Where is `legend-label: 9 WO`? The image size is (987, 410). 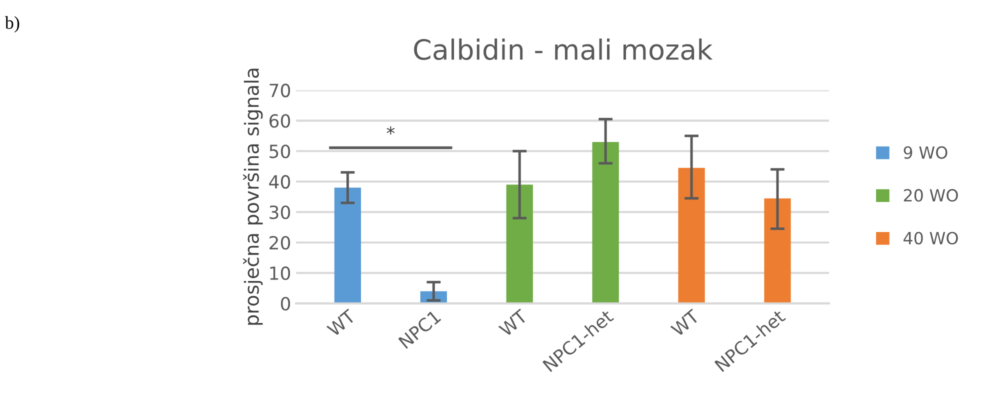 legend-label: 9 WO is located at coordinates (926, 152).